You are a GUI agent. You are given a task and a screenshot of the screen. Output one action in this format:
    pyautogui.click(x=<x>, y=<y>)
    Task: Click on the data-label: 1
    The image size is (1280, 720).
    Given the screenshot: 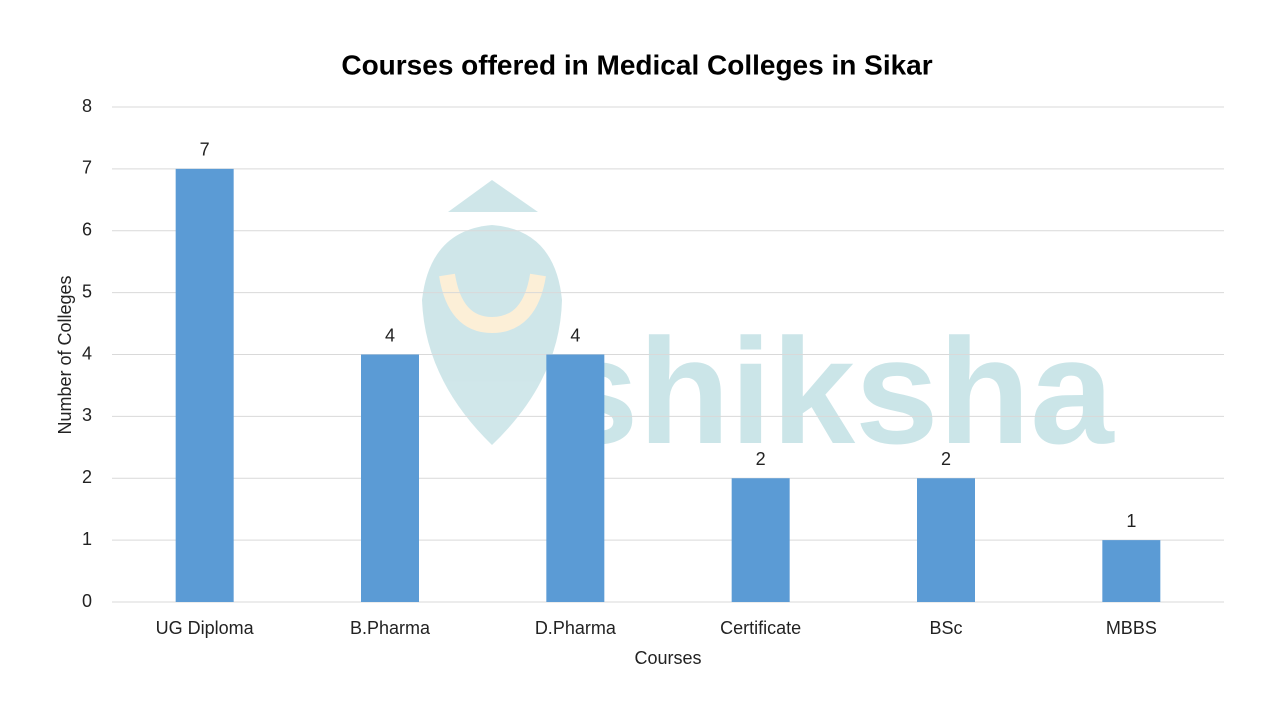 What is the action you would take?
    pyautogui.click(x=1131, y=521)
    